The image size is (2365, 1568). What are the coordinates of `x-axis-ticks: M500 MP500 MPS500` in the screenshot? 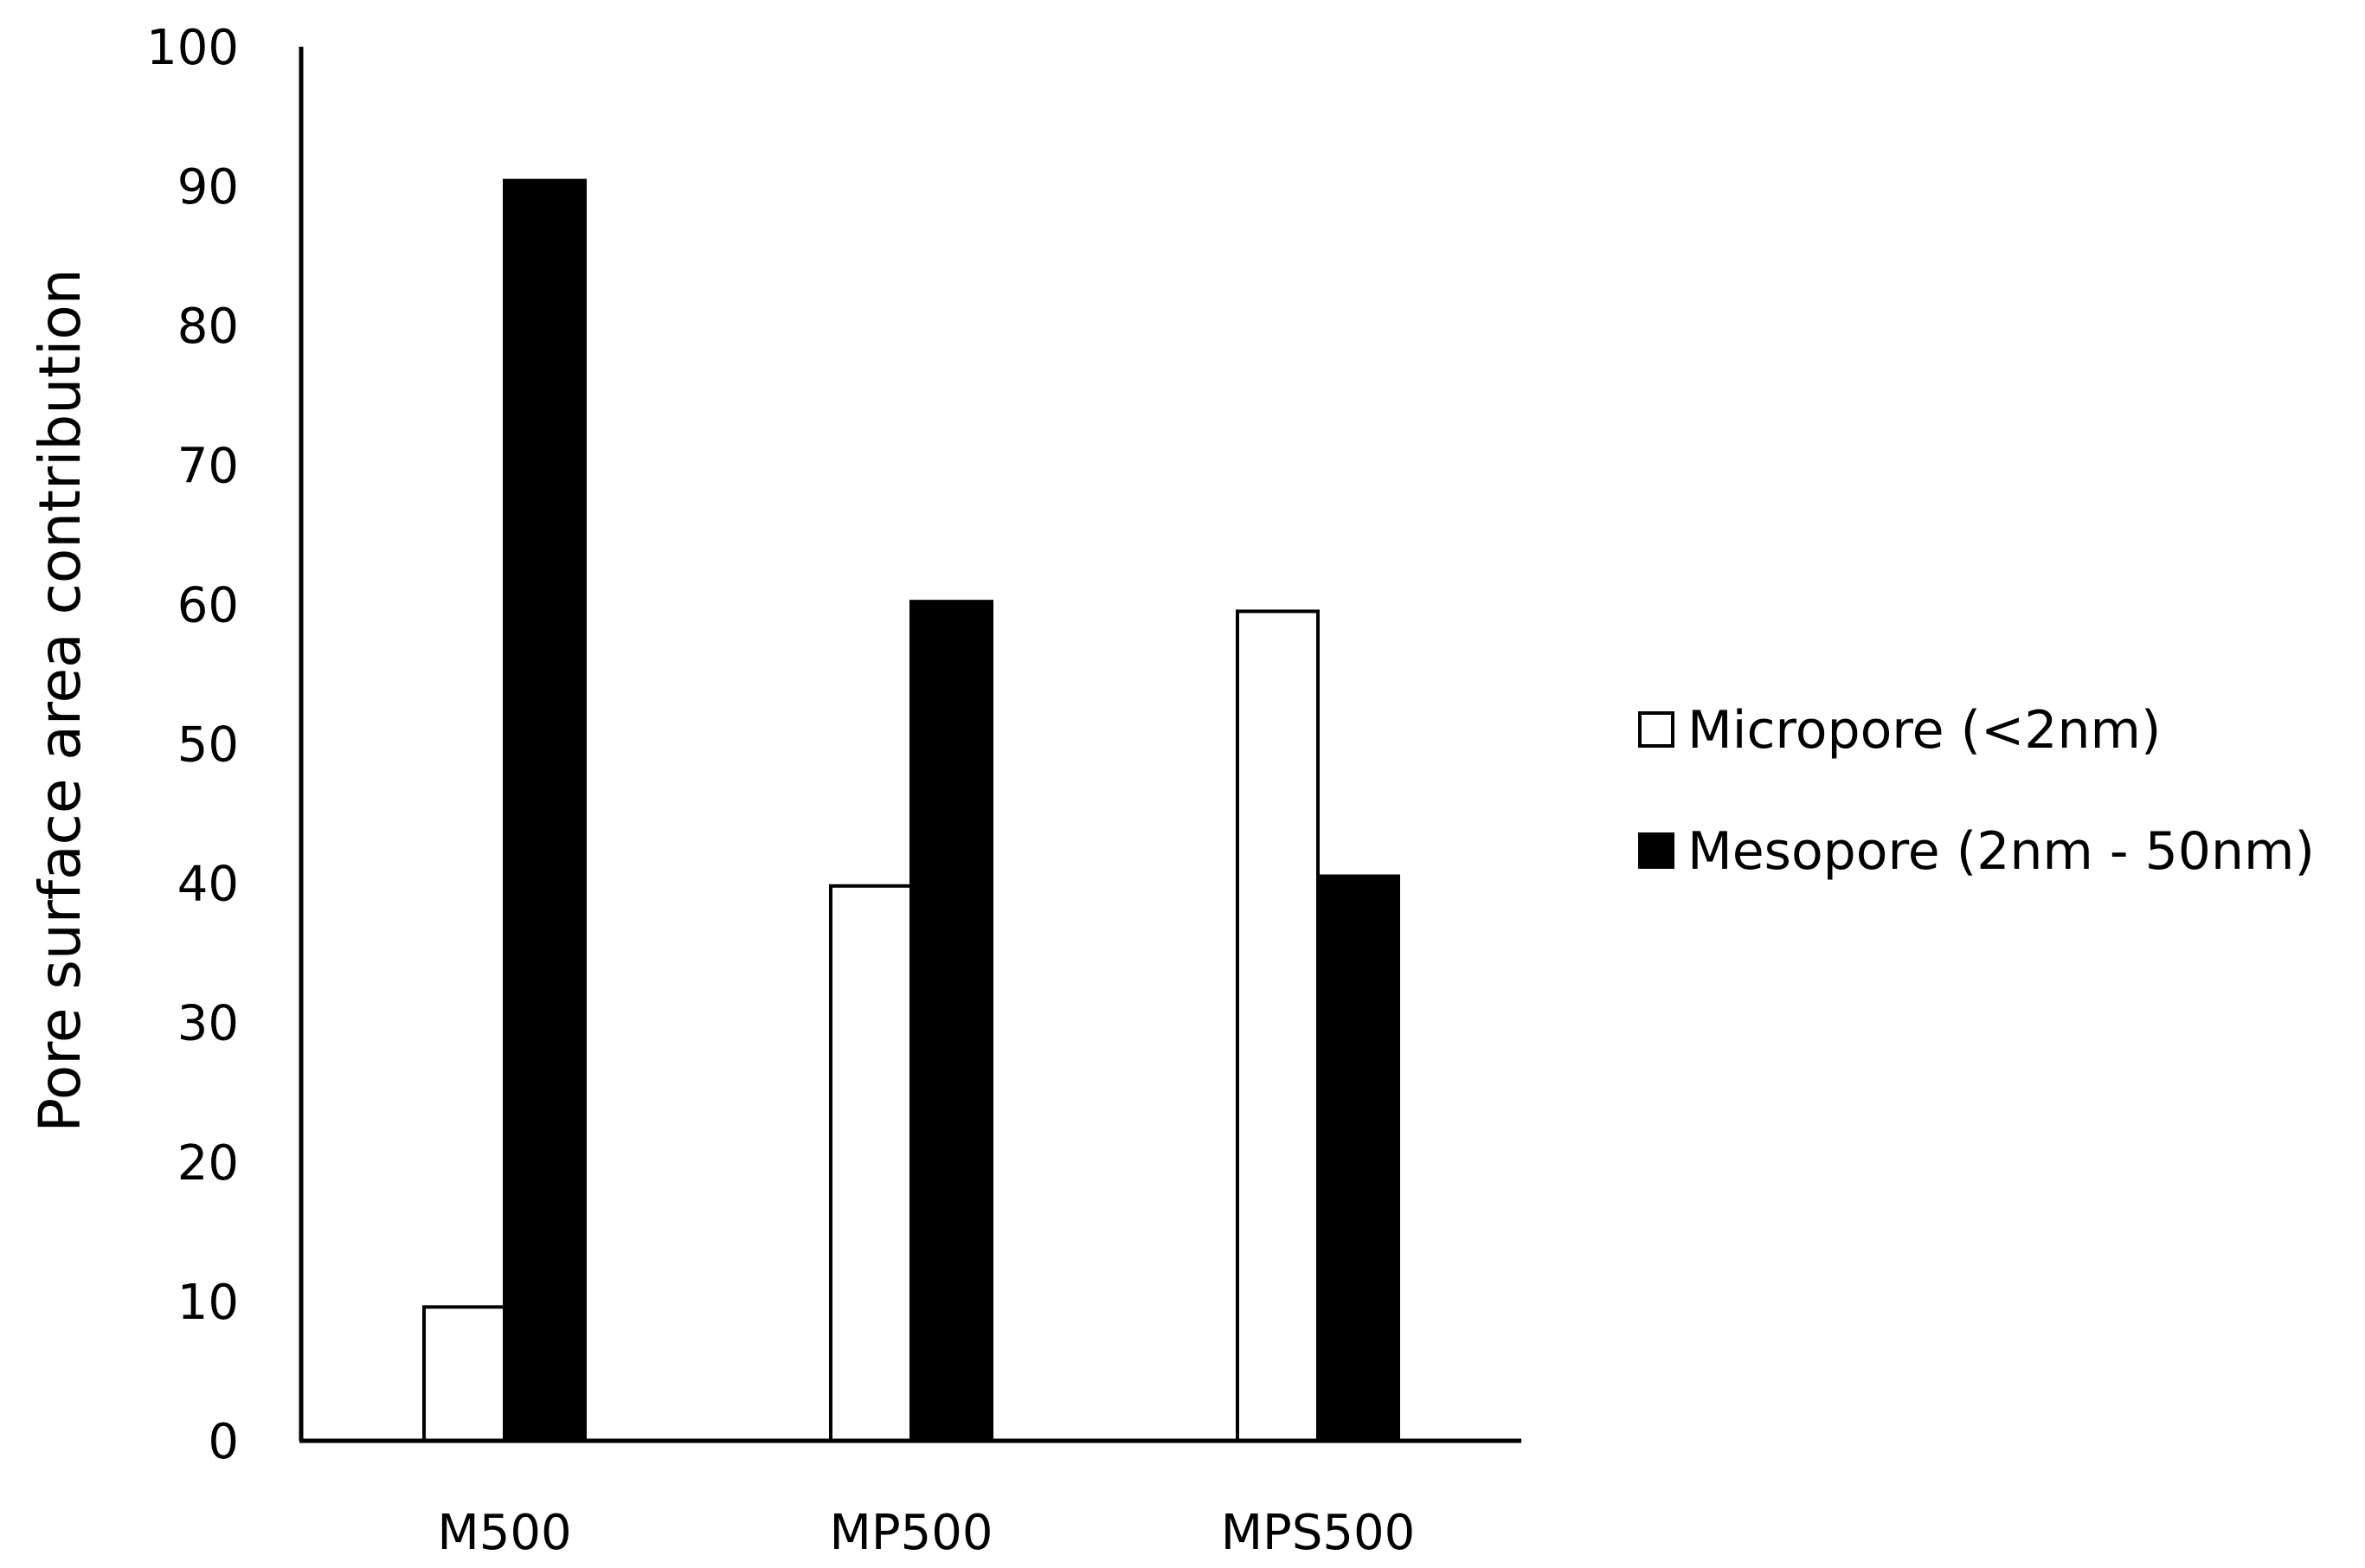 It's located at (926, 1533).